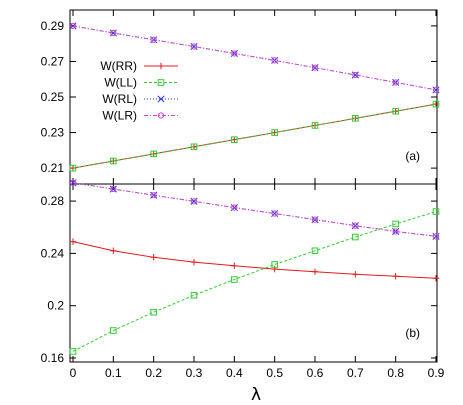  What do you see at coordinates (395, 373) in the screenshot?
I see `x-tick-label: 0.8` at bounding box center [395, 373].